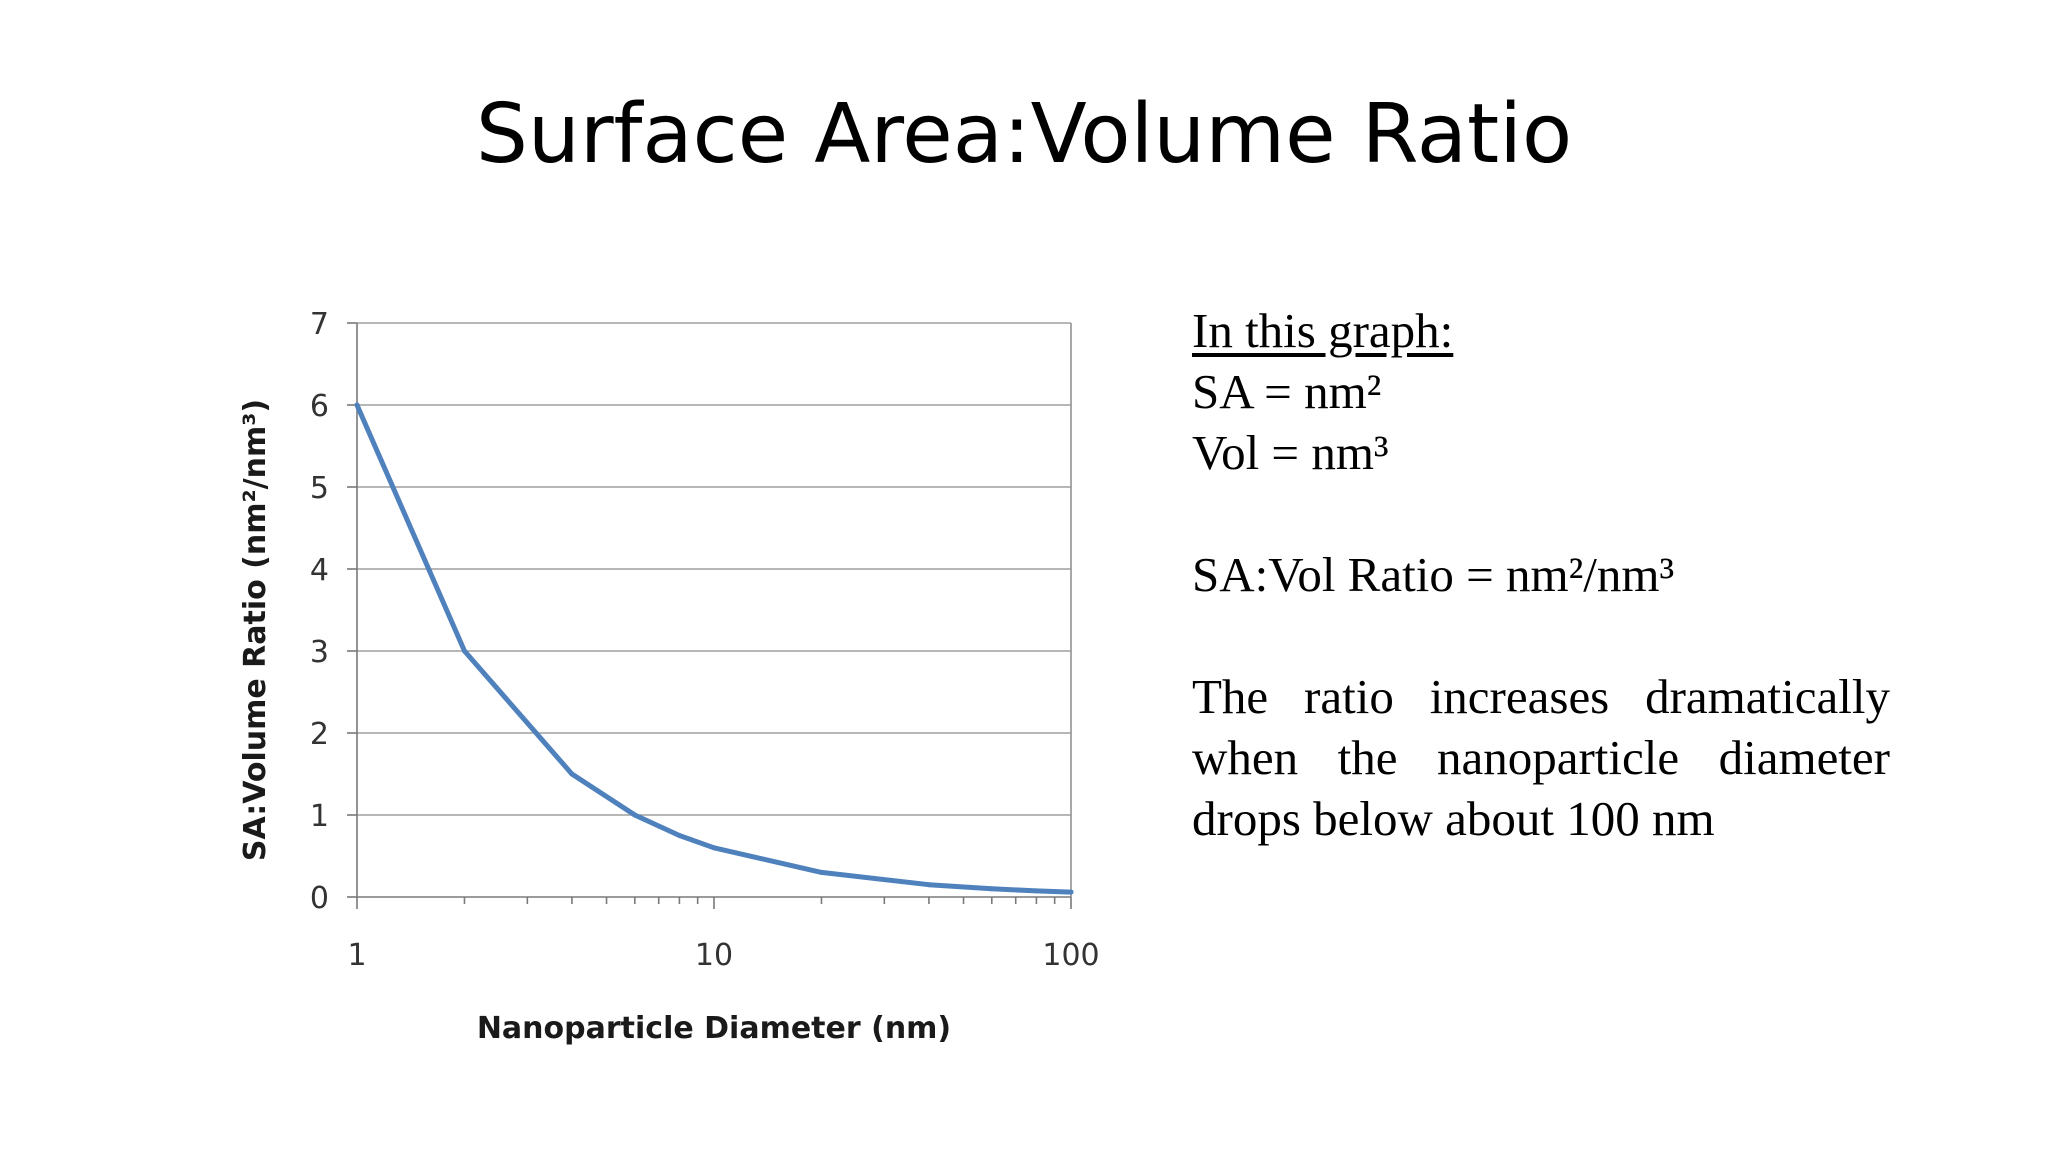 This screenshot has width=2048, height=1152. What do you see at coordinates (1287, 391) in the screenshot?
I see `notes-sa-line: SA = nm²` at bounding box center [1287, 391].